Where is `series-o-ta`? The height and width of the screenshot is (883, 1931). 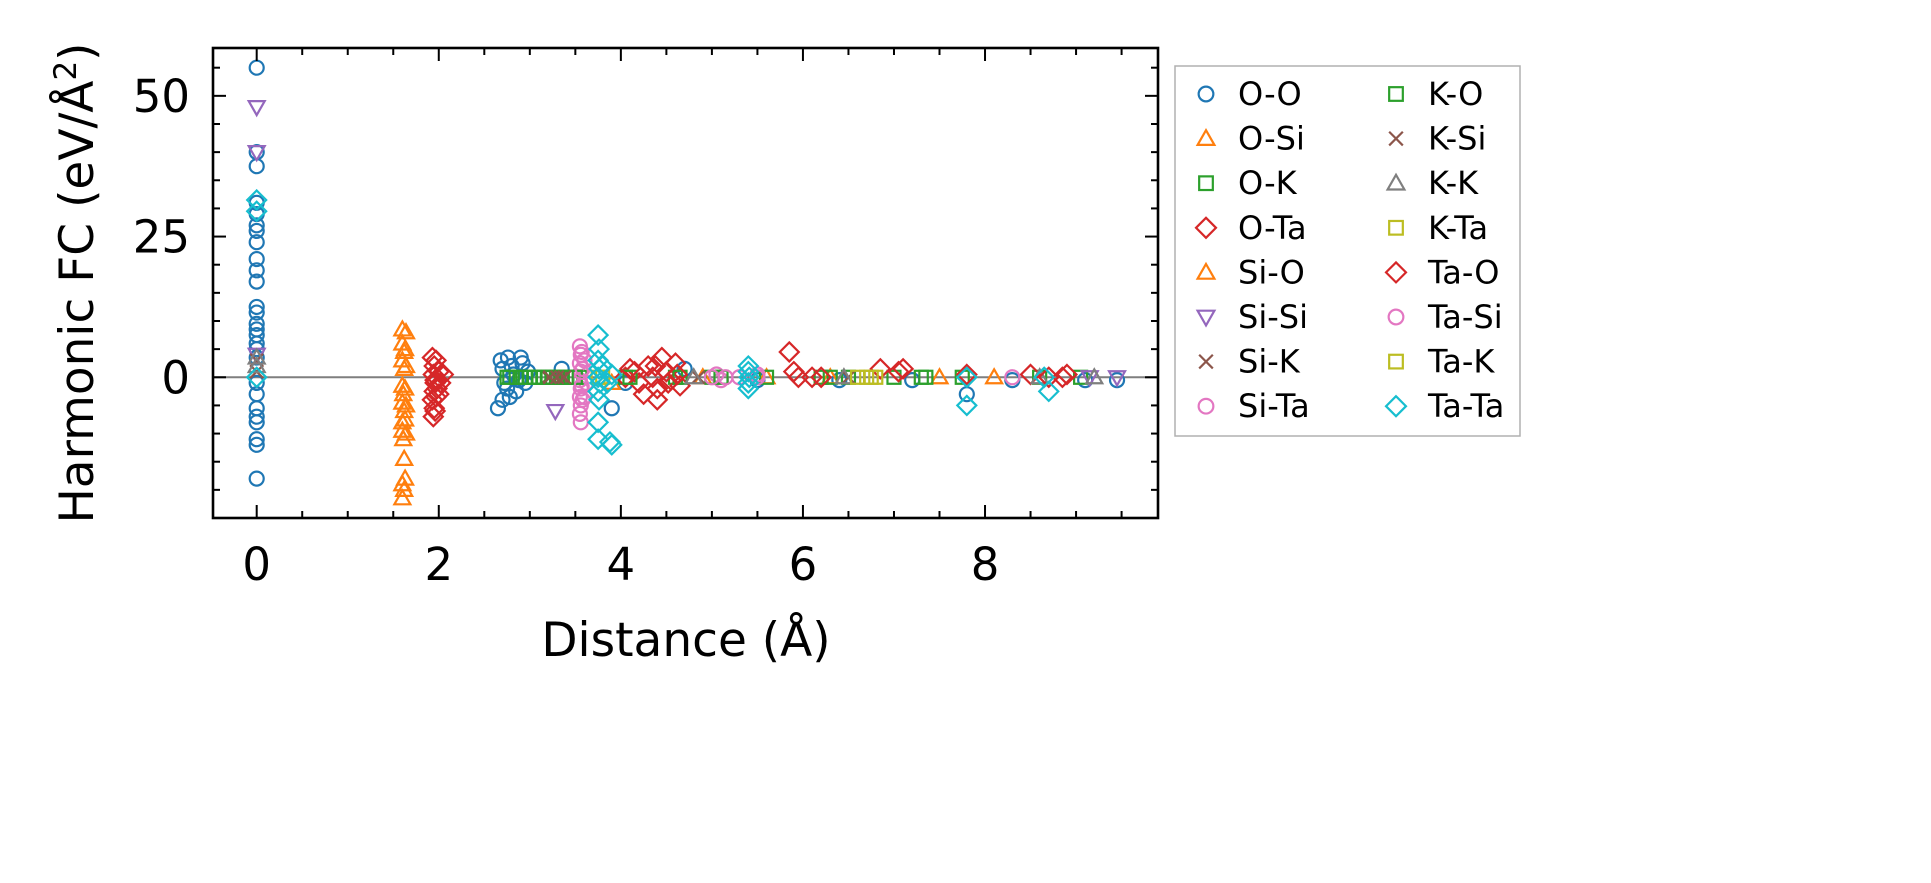 series-o-ta is located at coordinates (750, 384).